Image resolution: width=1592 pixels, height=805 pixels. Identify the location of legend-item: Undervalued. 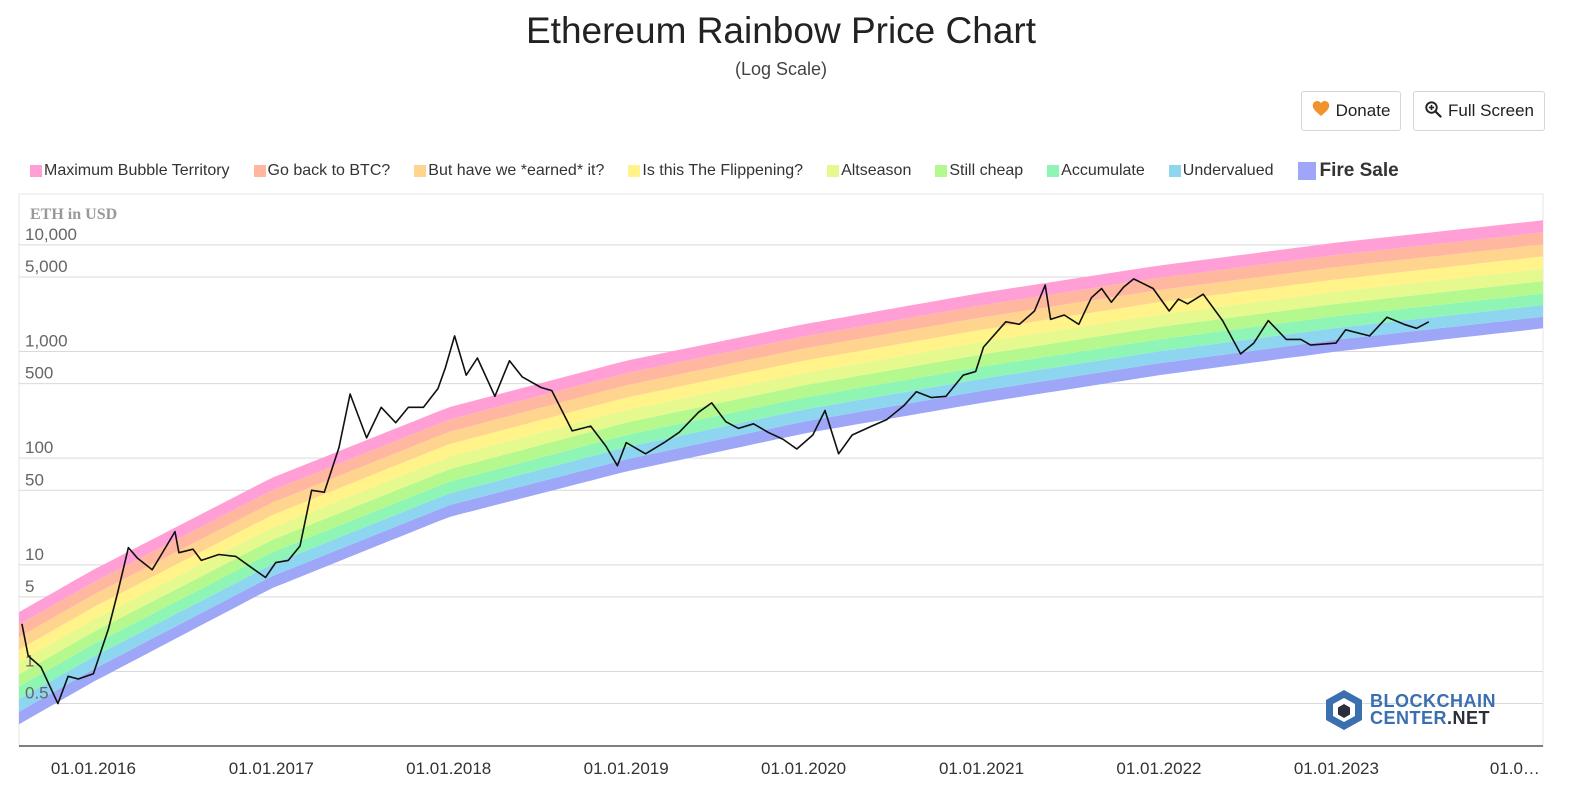
(1221, 171).